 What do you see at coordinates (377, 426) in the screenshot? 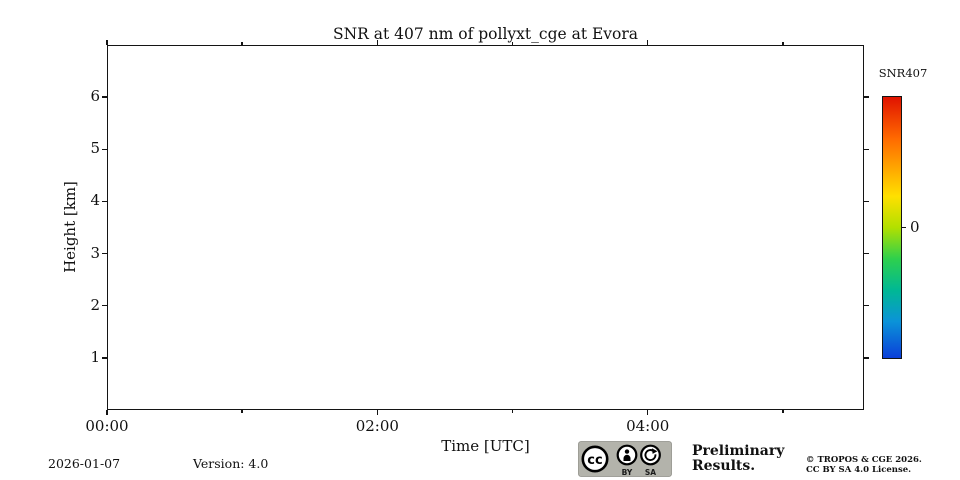
I see `x-tick-label: 02:00` at bounding box center [377, 426].